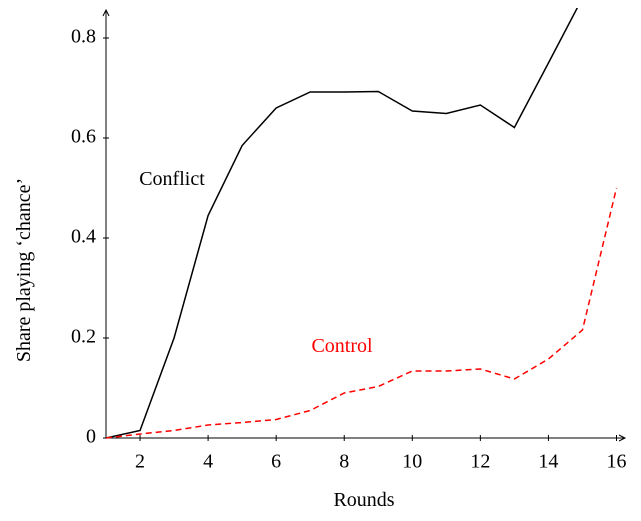 This screenshot has width=641, height=521. Describe the element at coordinates (616, 462) in the screenshot. I see `x-tick-label: 16` at that location.